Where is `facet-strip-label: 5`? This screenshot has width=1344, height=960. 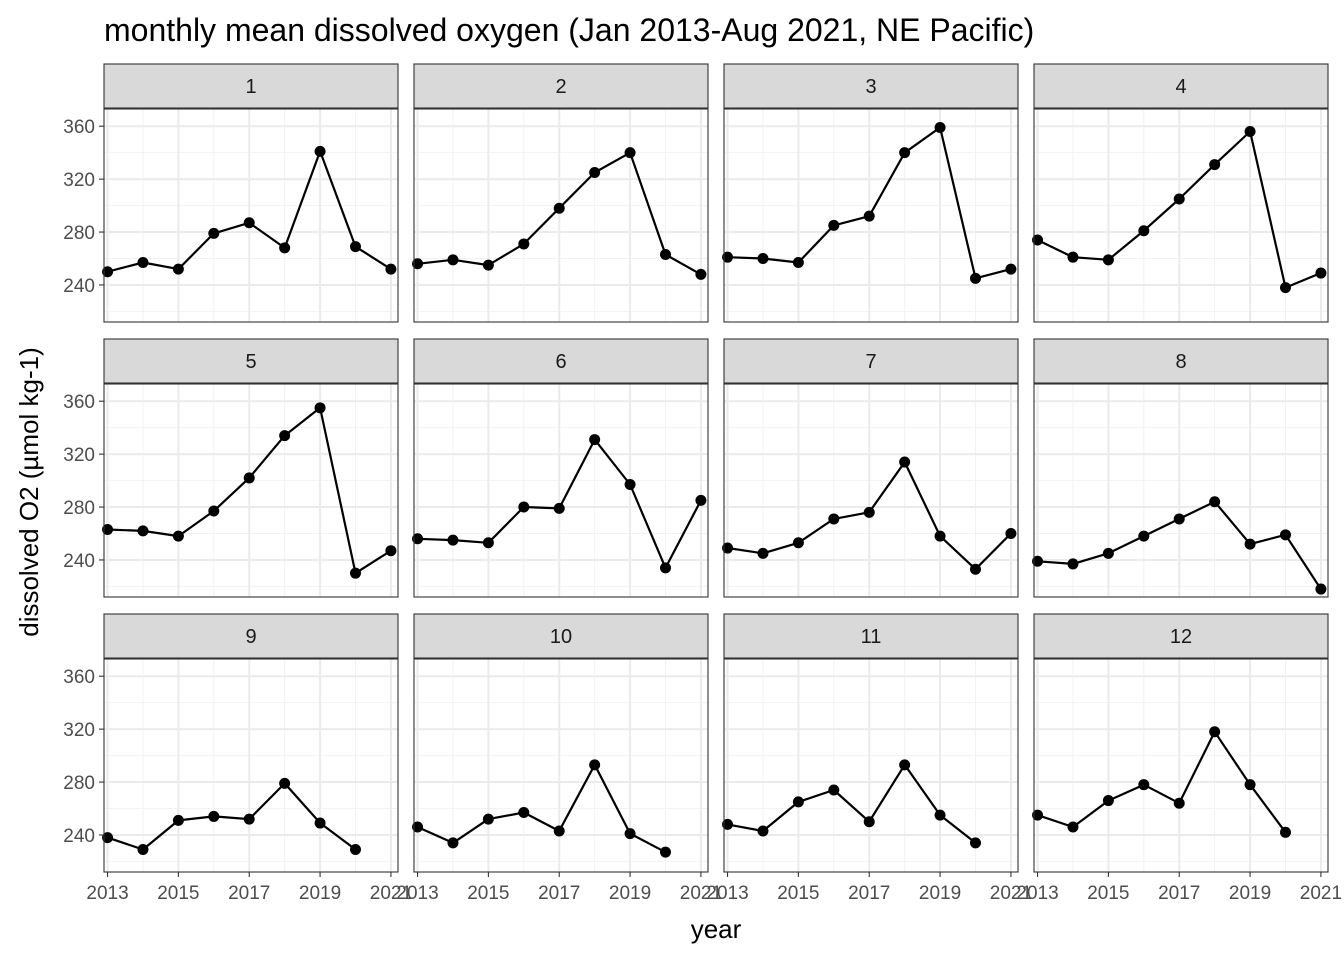 facet-strip-label: 5 is located at coordinates (250, 362).